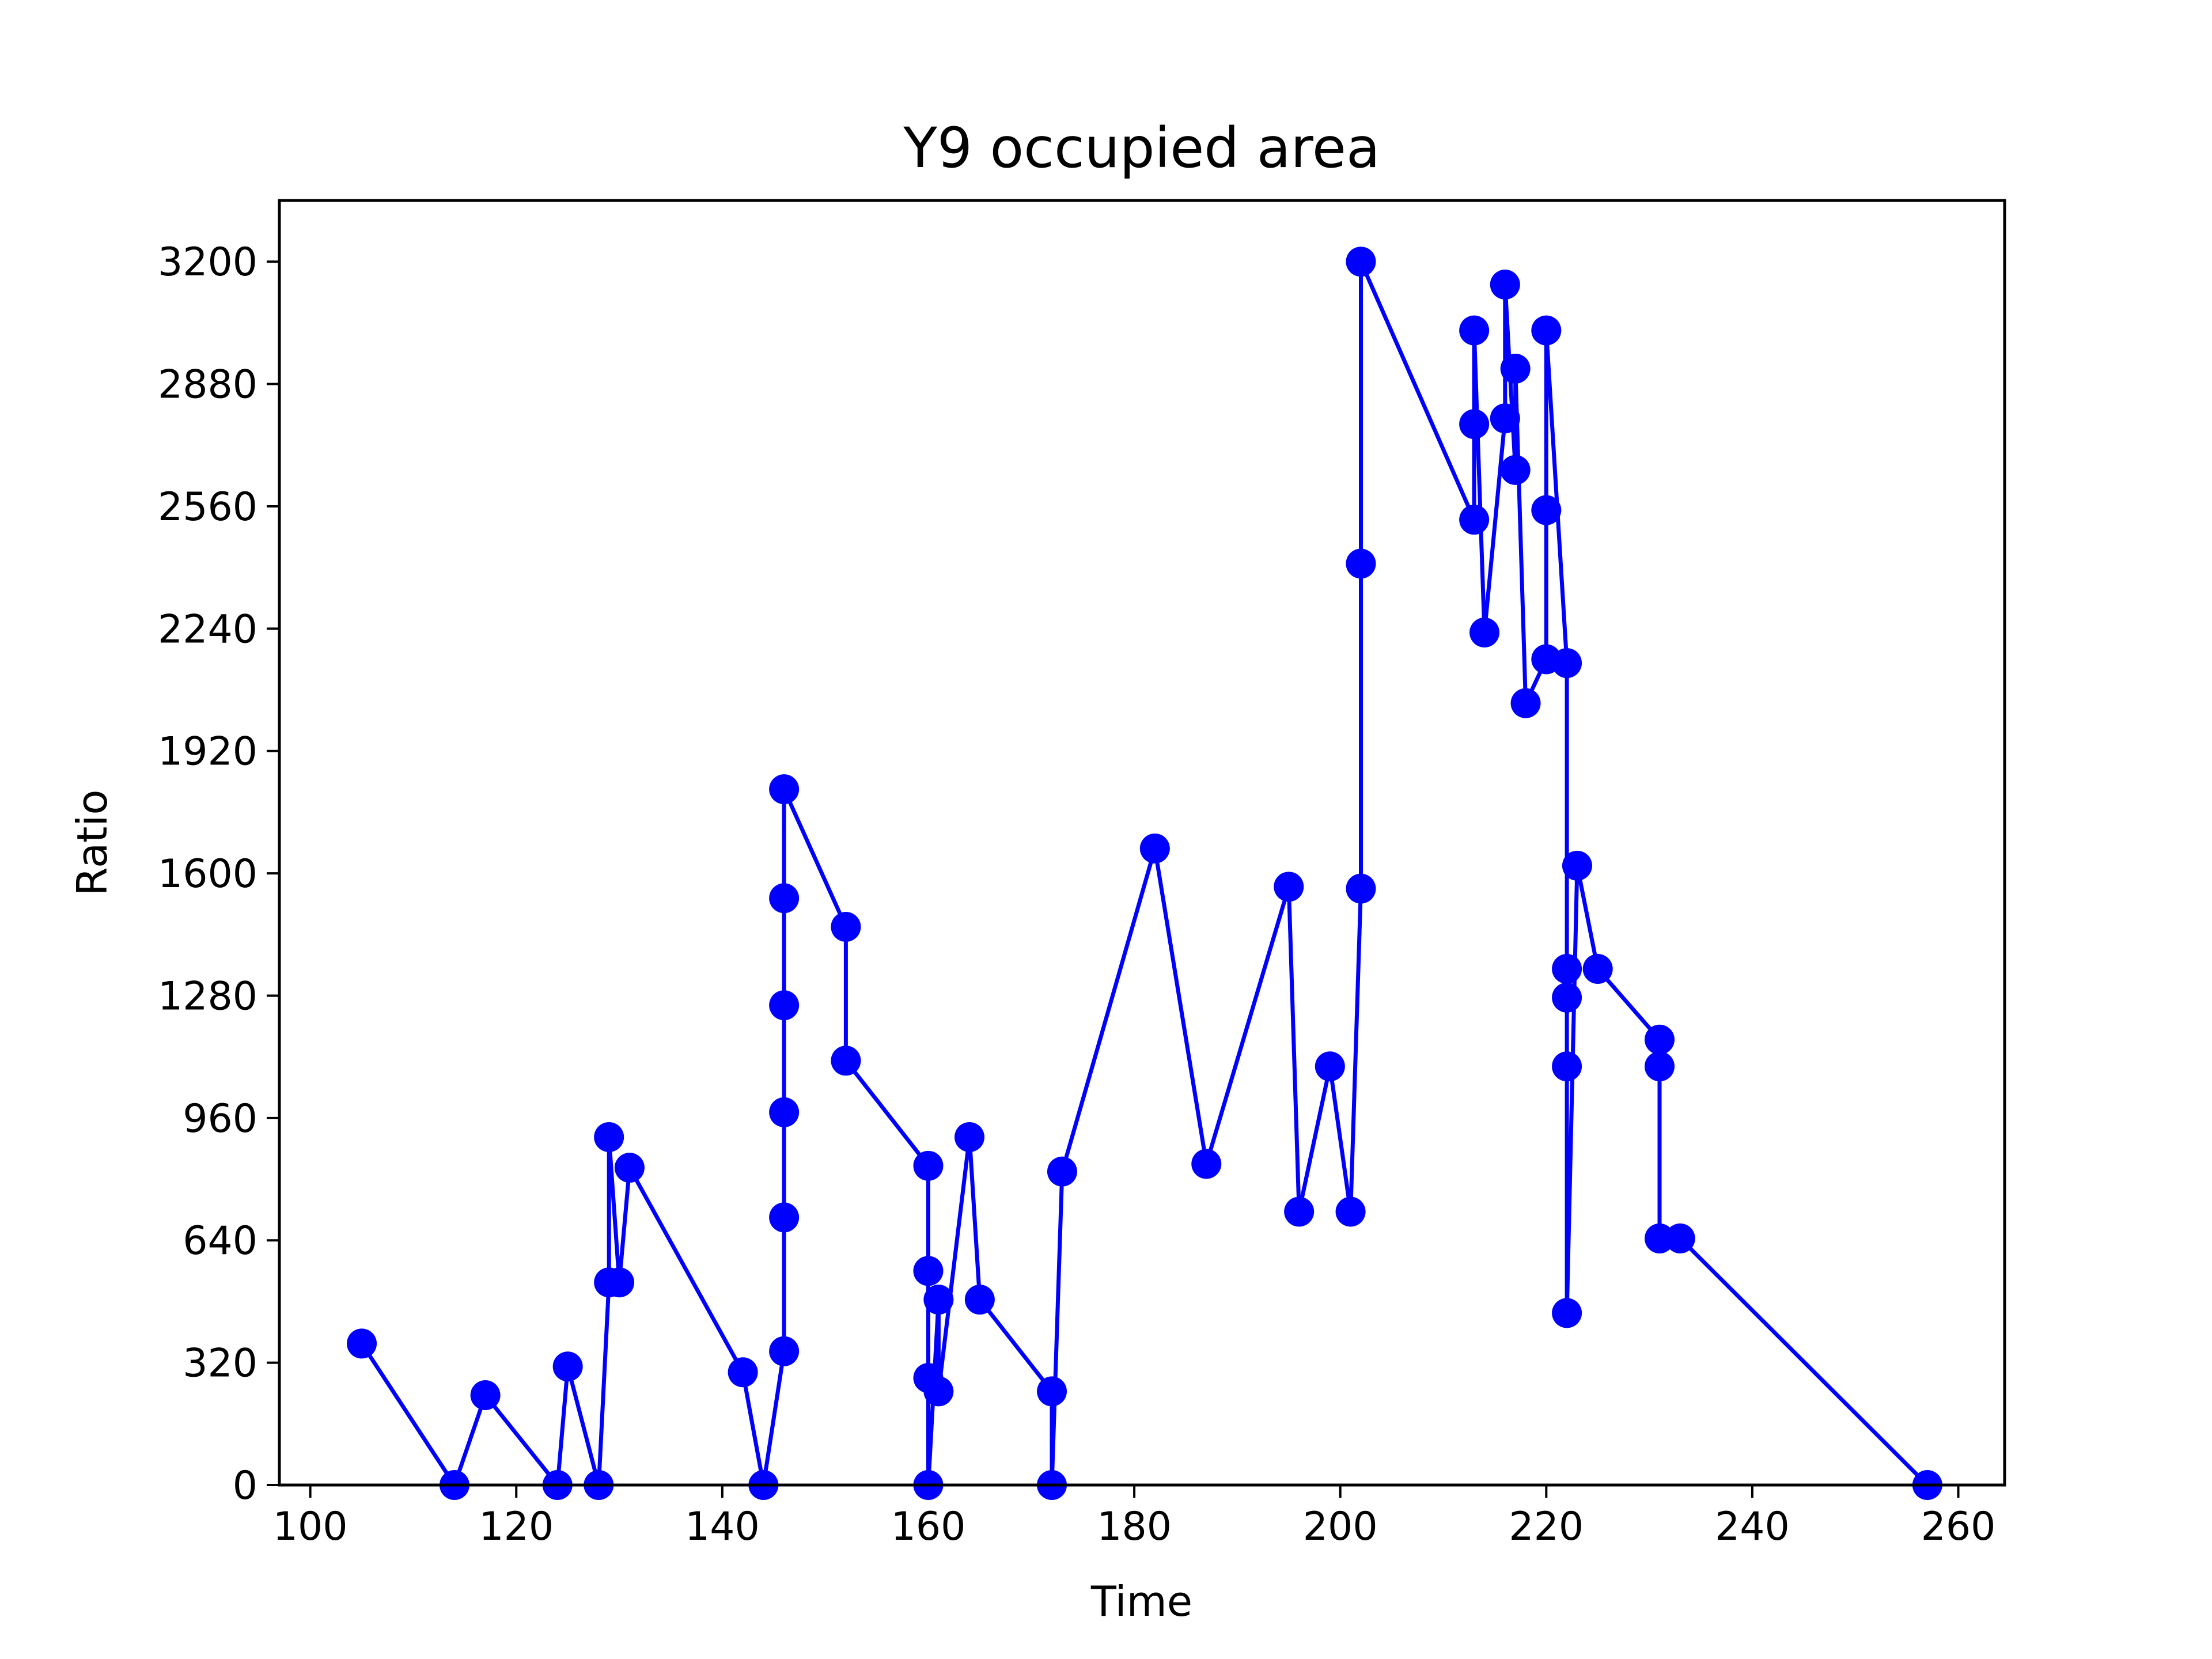 Image resolution: width=2212 pixels, height=1659 pixels. Describe the element at coordinates (1134, 1527) in the screenshot. I see `x-tick-label: 180` at that location.